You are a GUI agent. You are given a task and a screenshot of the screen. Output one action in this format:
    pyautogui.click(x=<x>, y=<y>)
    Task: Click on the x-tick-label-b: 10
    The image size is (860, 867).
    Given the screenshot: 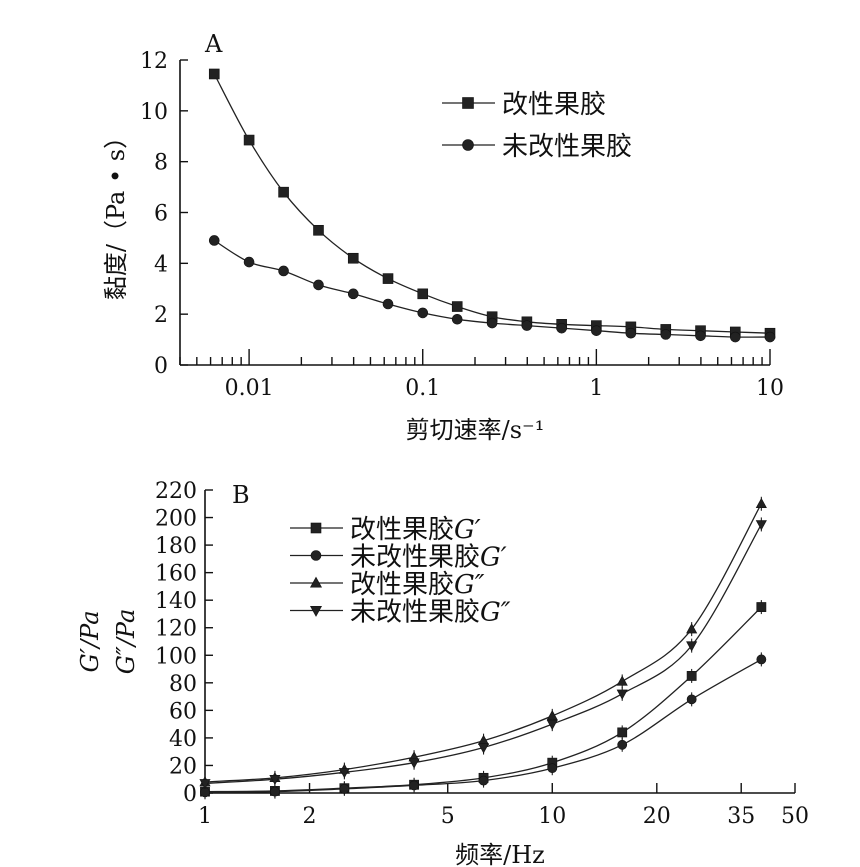 What is the action you would take?
    pyautogui.click(x=552, y=816)
    